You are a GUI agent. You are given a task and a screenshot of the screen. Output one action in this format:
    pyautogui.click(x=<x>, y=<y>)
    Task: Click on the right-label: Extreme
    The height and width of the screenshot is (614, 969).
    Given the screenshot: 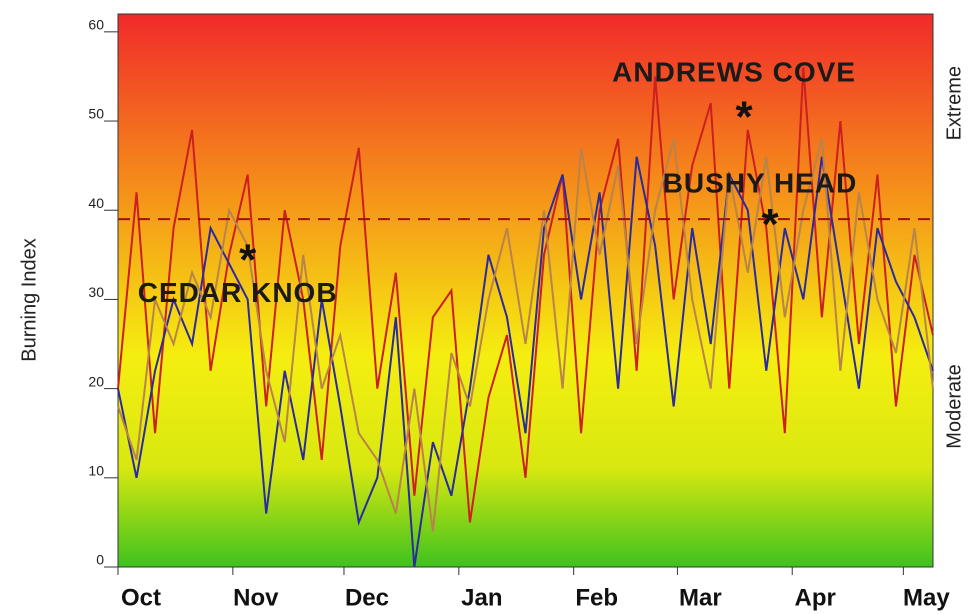 What is the action you would take?
    pyautogui.click(x=954, y=103)
    